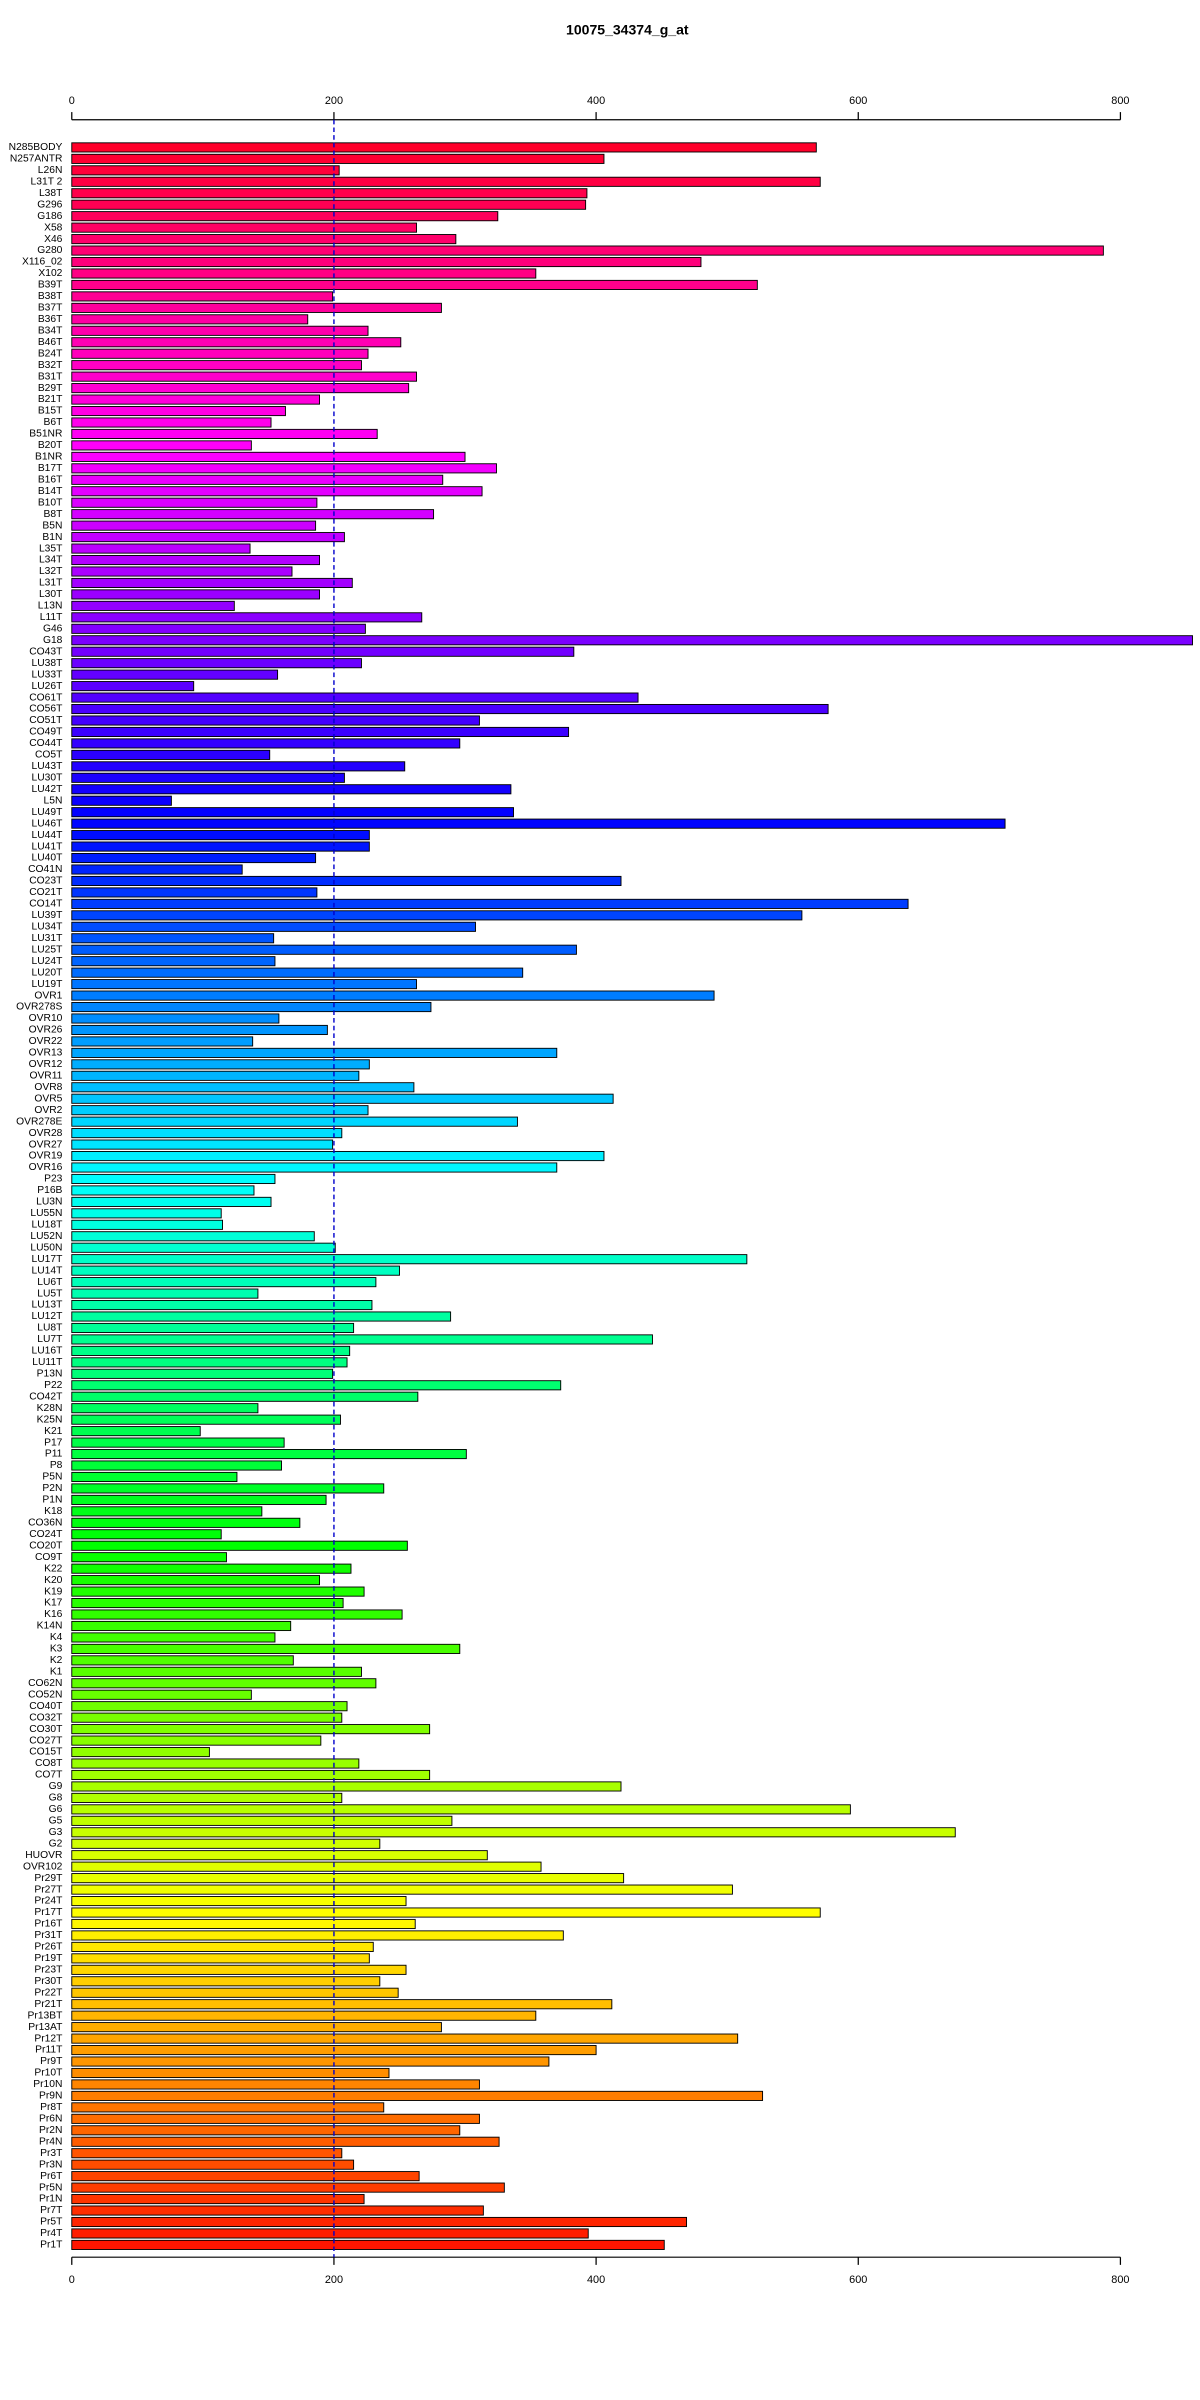 This screenshot has width=1200, height=2400. What do you see at coordinates (1120, 101) in the screenshot?
I see `x-tick-label: 800` at bounding box center [1120, 101].